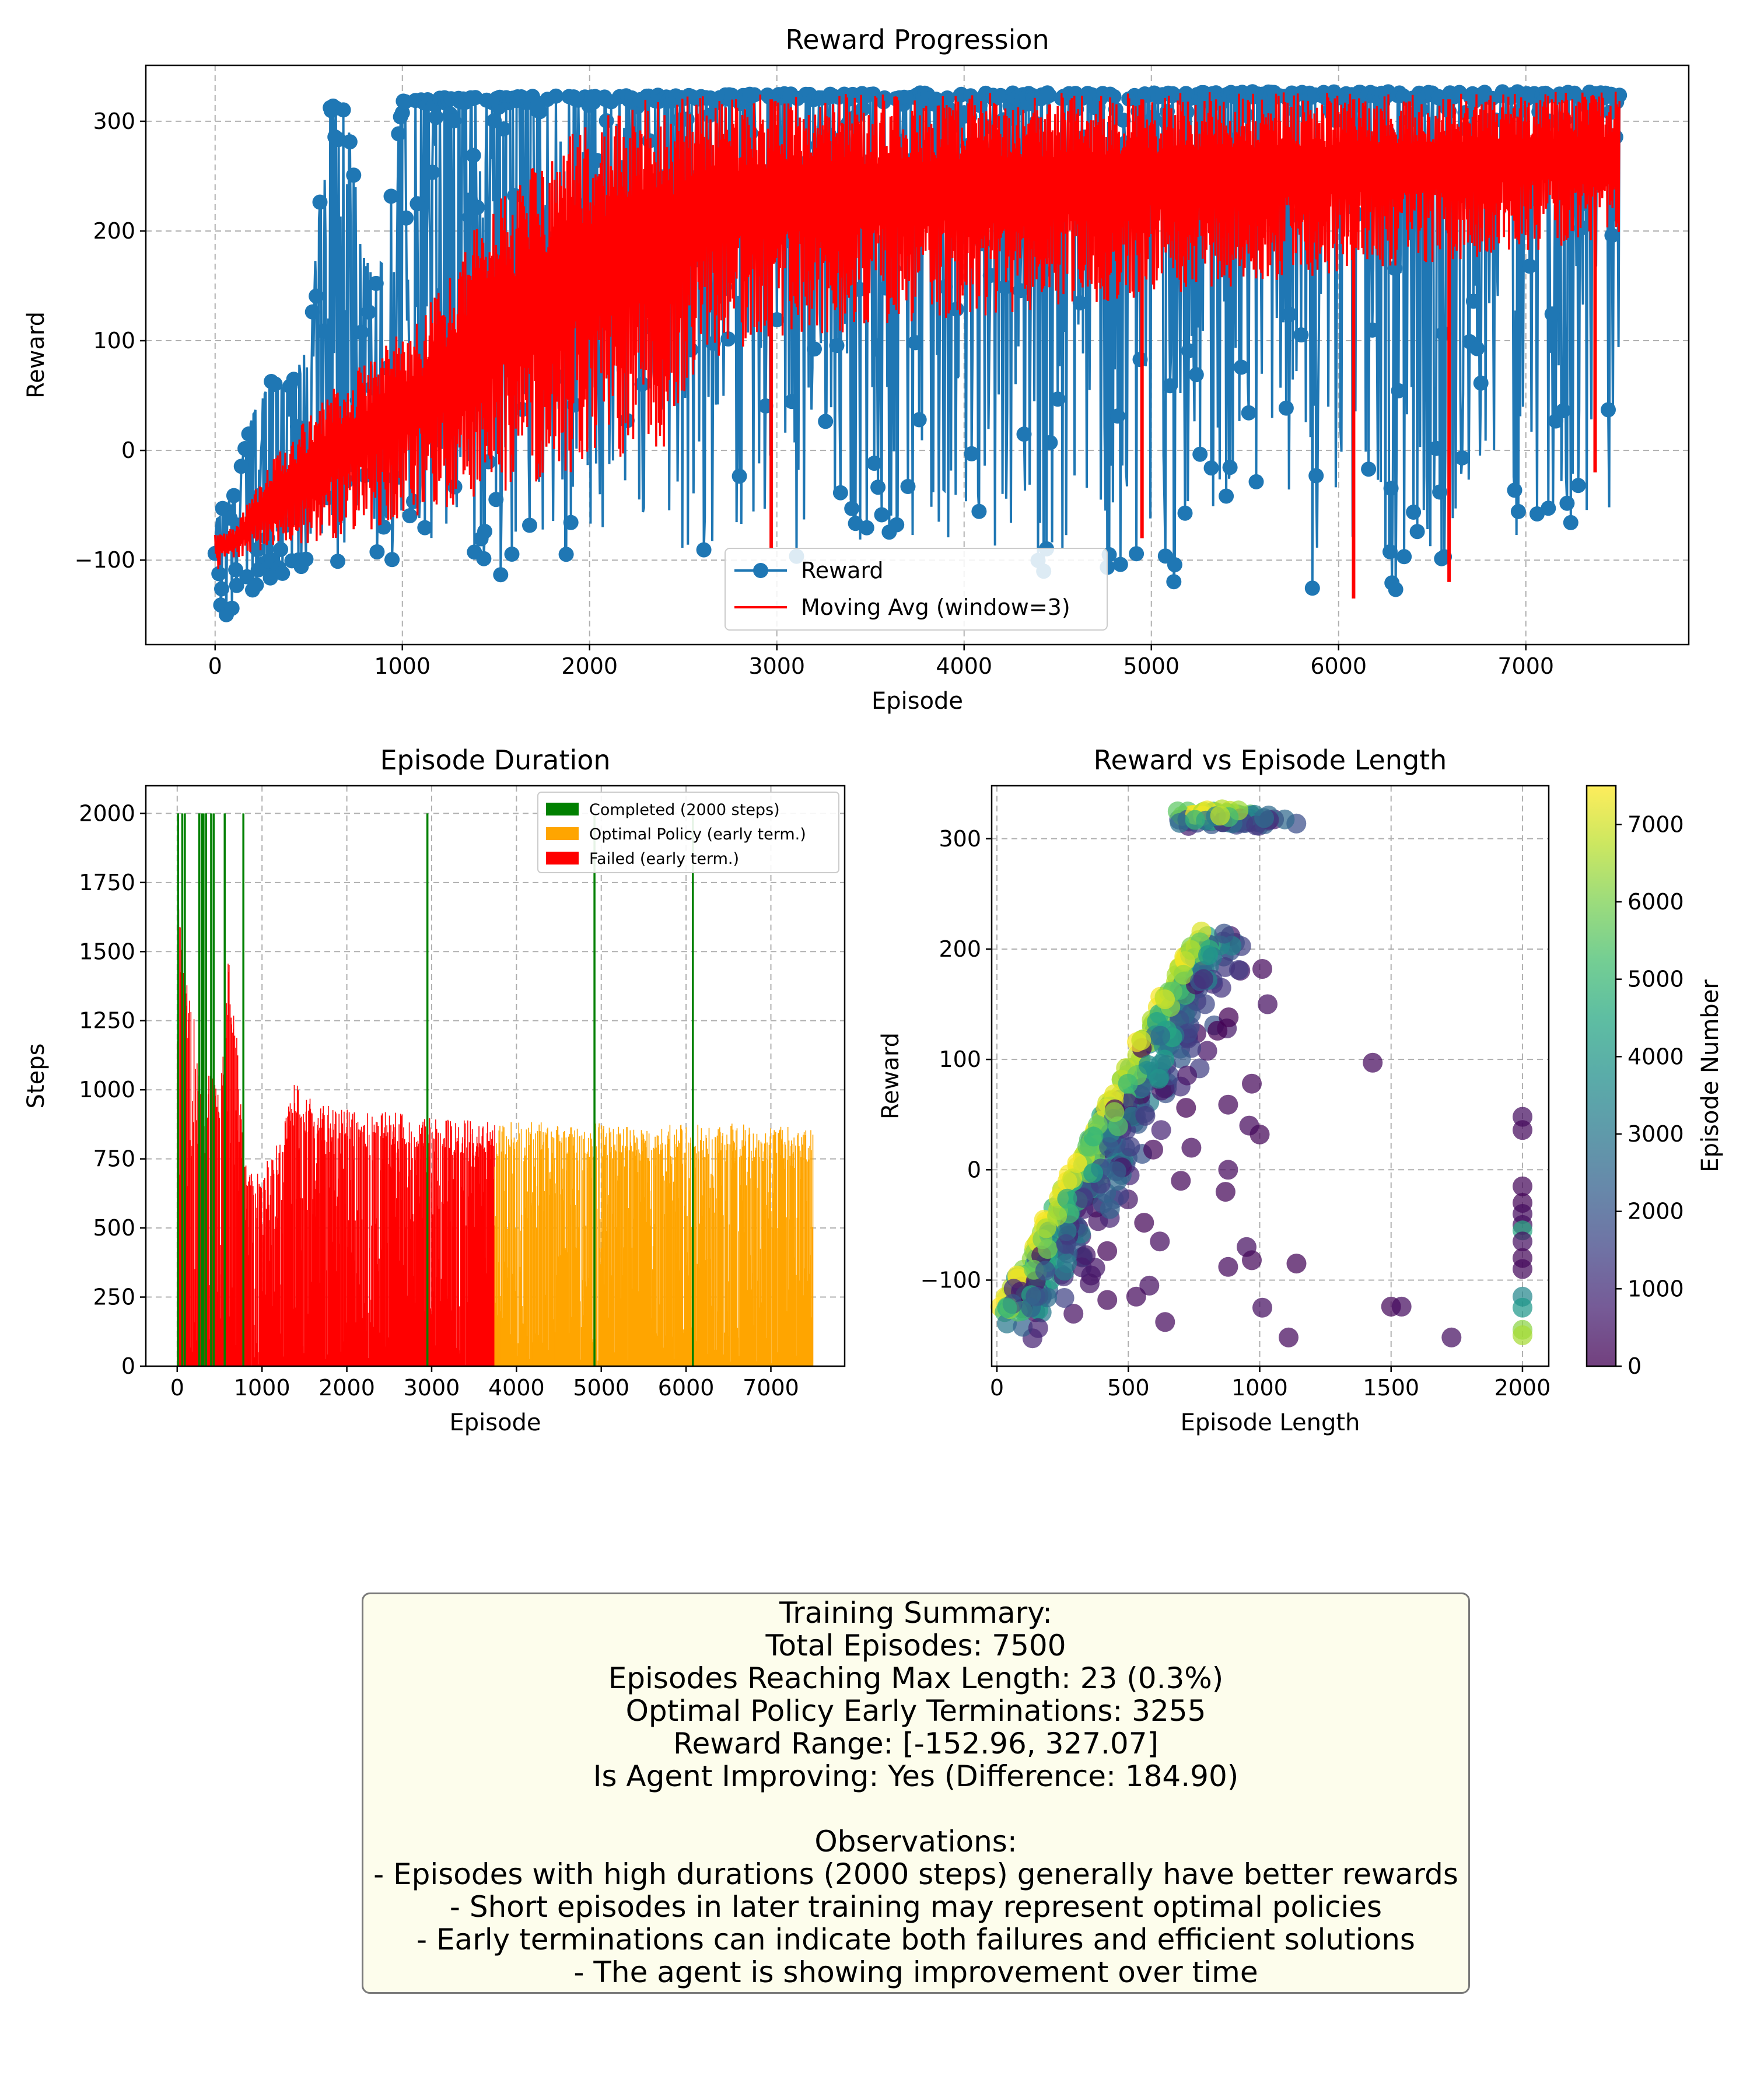 The width and height of the screenshot is (1750, 2100). Describe the element at coordinates (215, 666) in the screenshot. I see `x-tick-label: 0` at that location.